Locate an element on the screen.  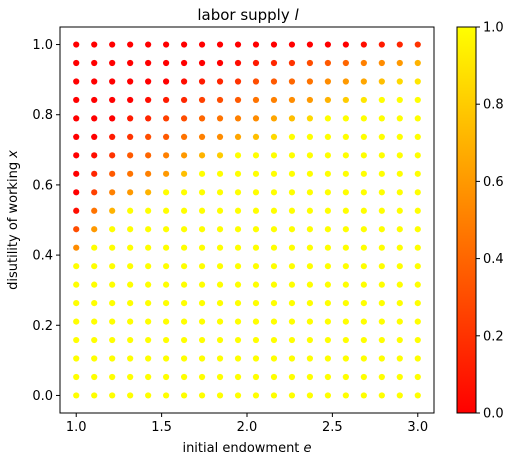
colorbar is located at coordinates (466, 220).